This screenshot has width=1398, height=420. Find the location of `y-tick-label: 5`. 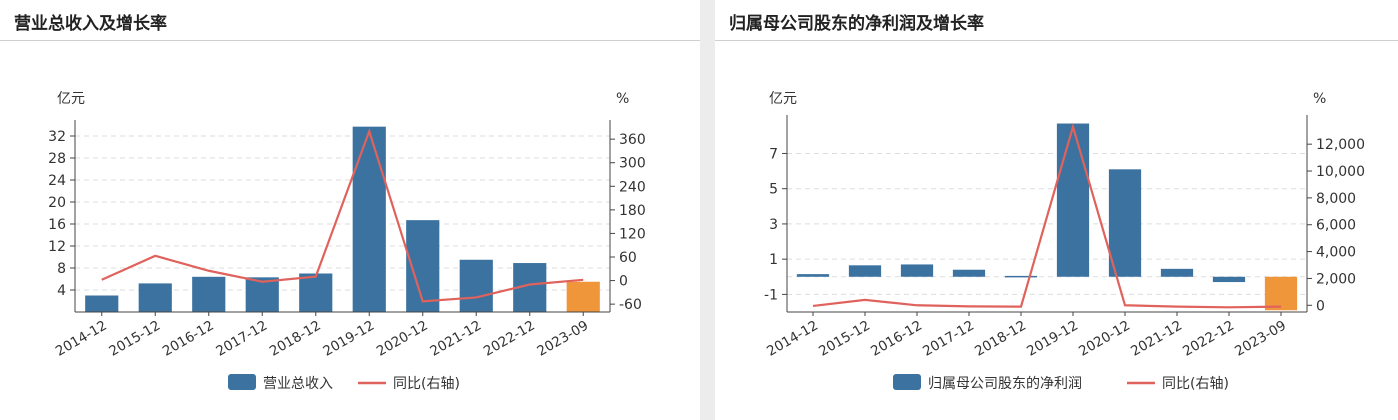

y-tick-label: 5 is located at coordinates (773, 190).